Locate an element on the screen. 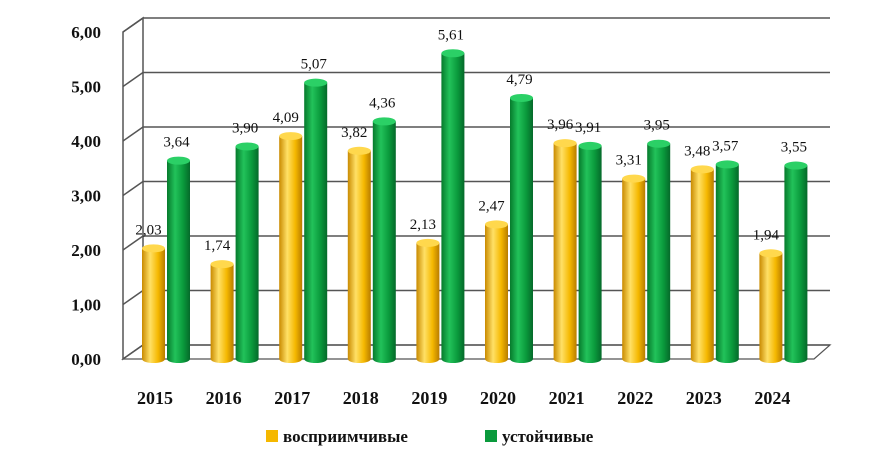  data-label: 3,64 is located at coordinates (176, 143).